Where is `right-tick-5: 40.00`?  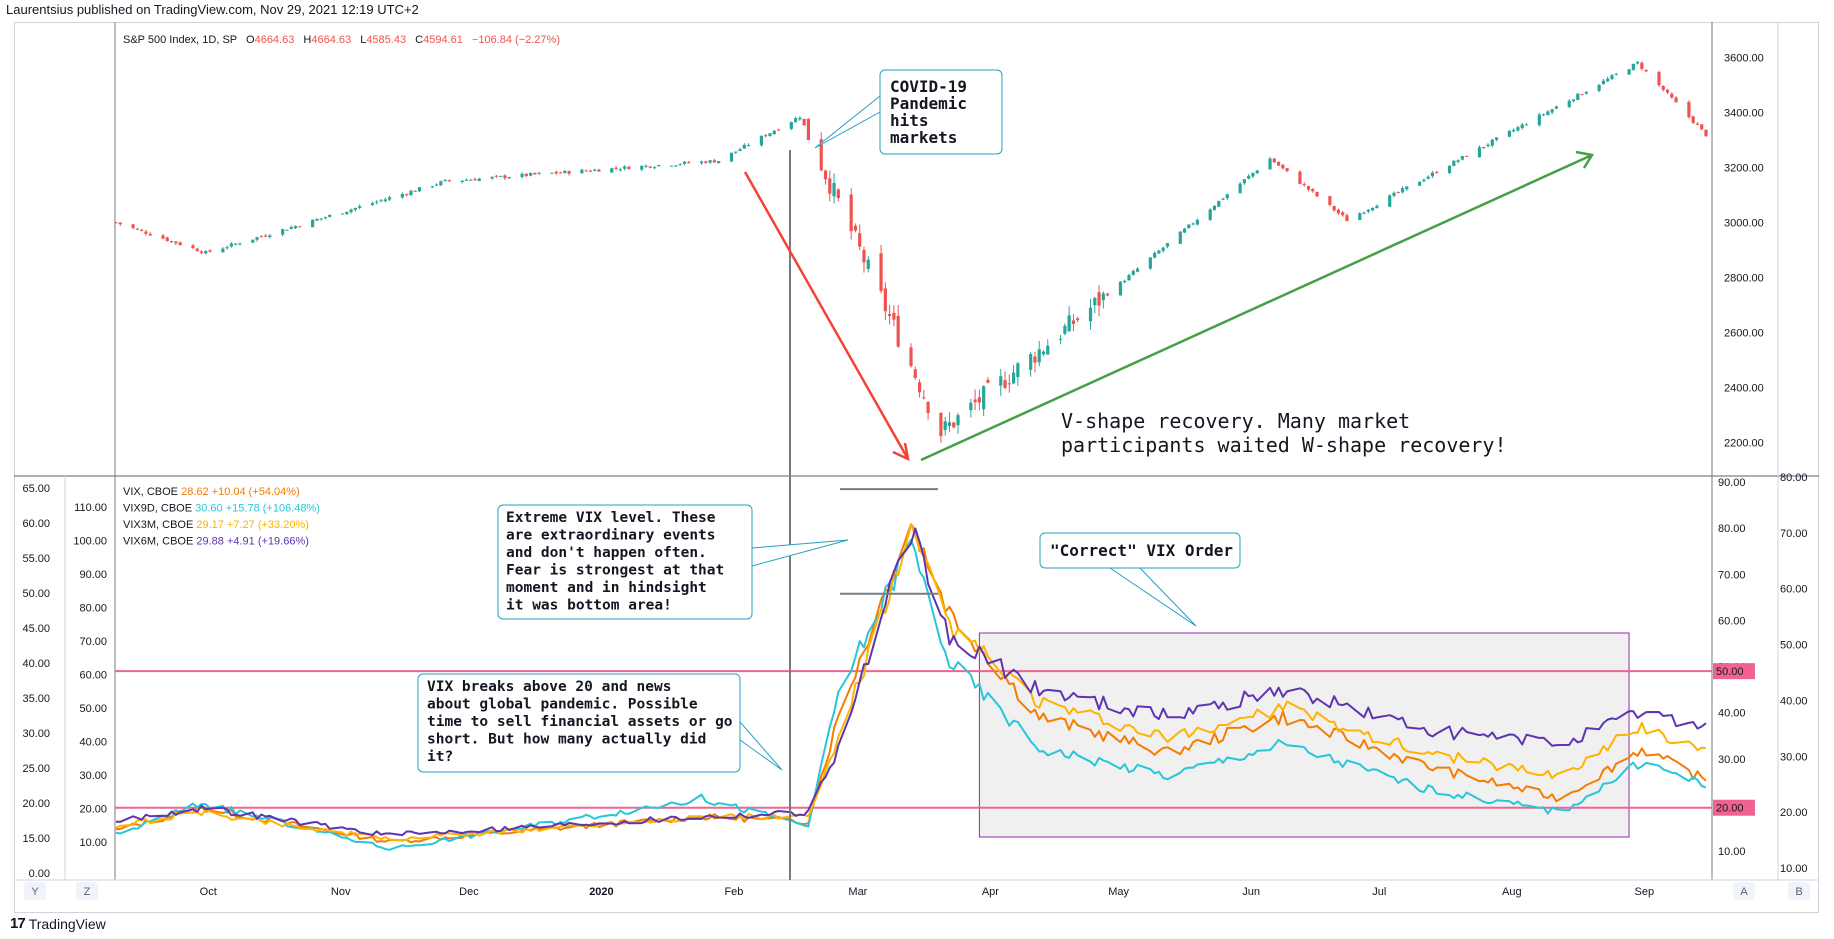
right-tick-5: 40.00 is located at coordinates (1732, 714).